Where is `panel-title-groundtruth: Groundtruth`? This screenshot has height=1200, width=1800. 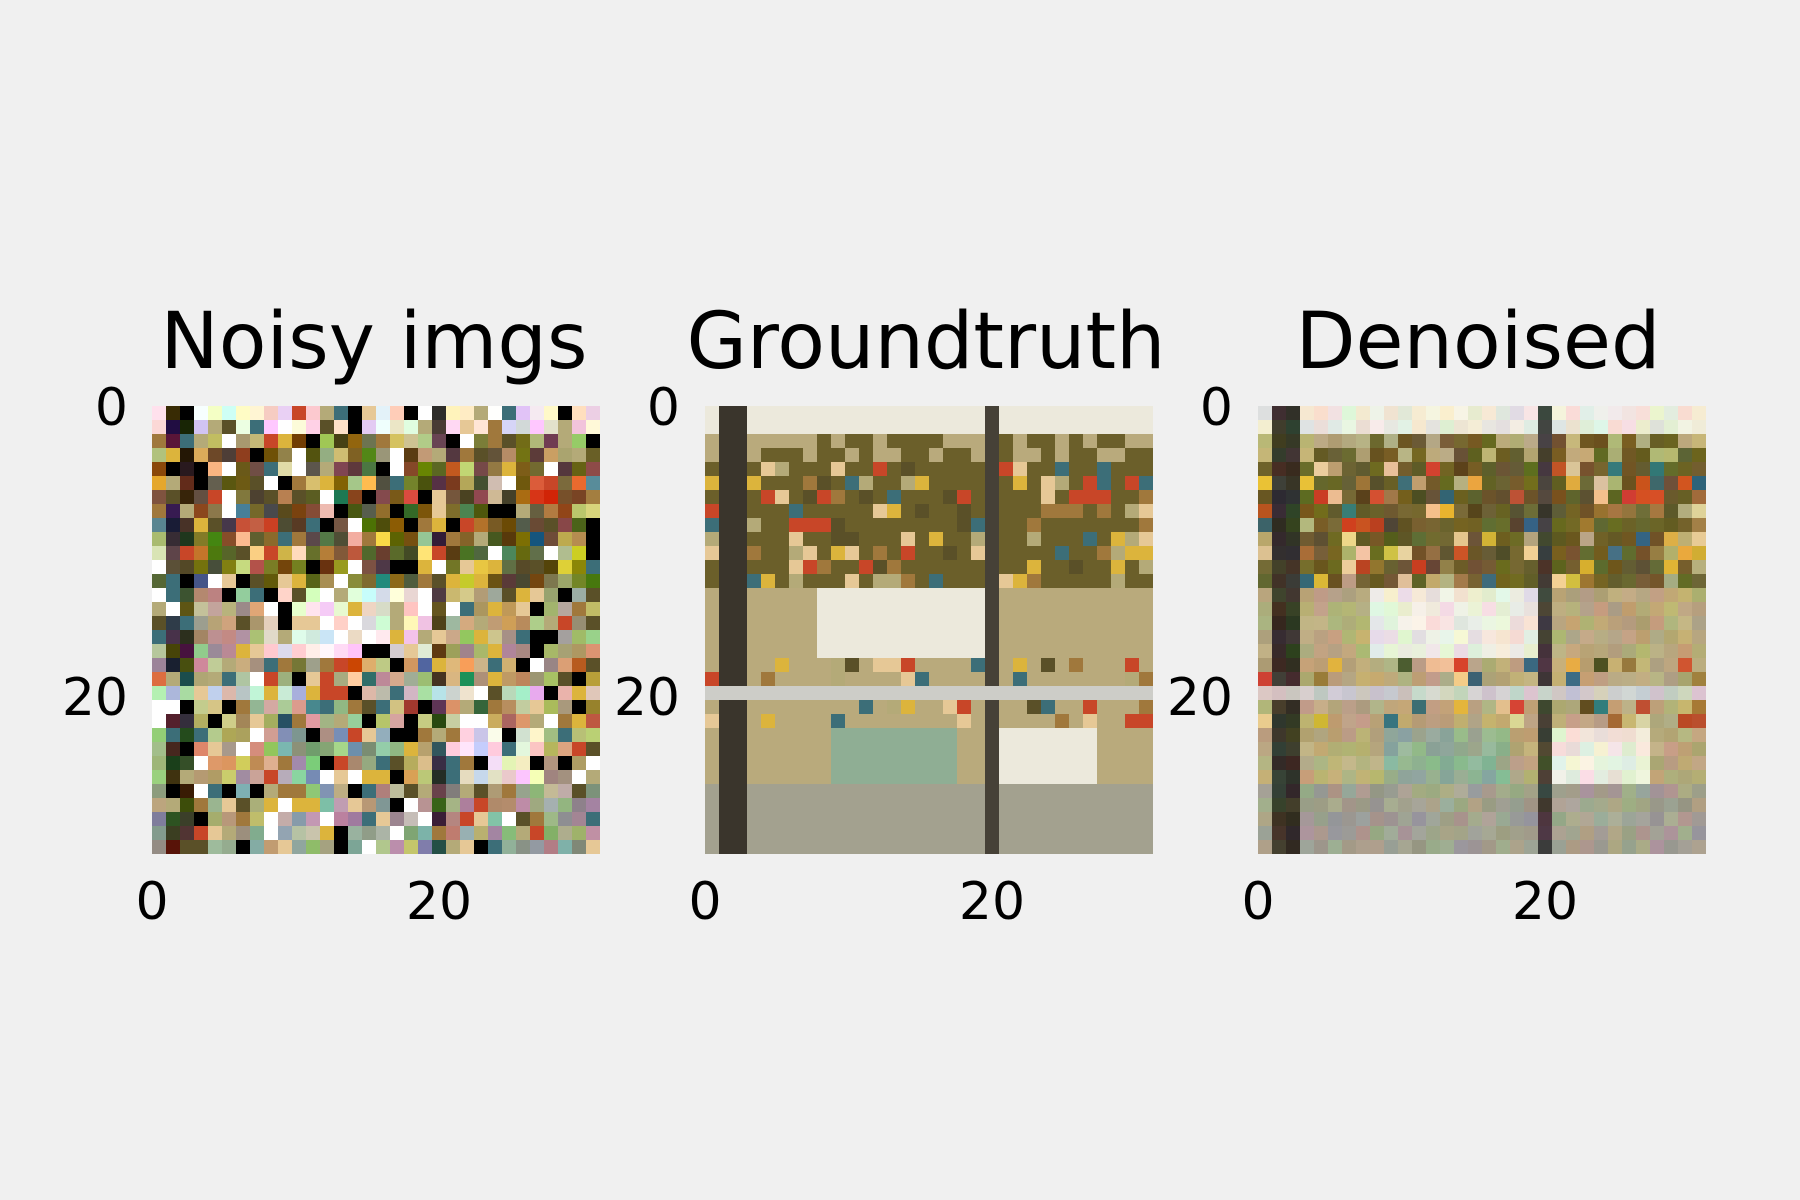
panel-title-groundtruth: Groundtruth is located at coordinates (926, 342).